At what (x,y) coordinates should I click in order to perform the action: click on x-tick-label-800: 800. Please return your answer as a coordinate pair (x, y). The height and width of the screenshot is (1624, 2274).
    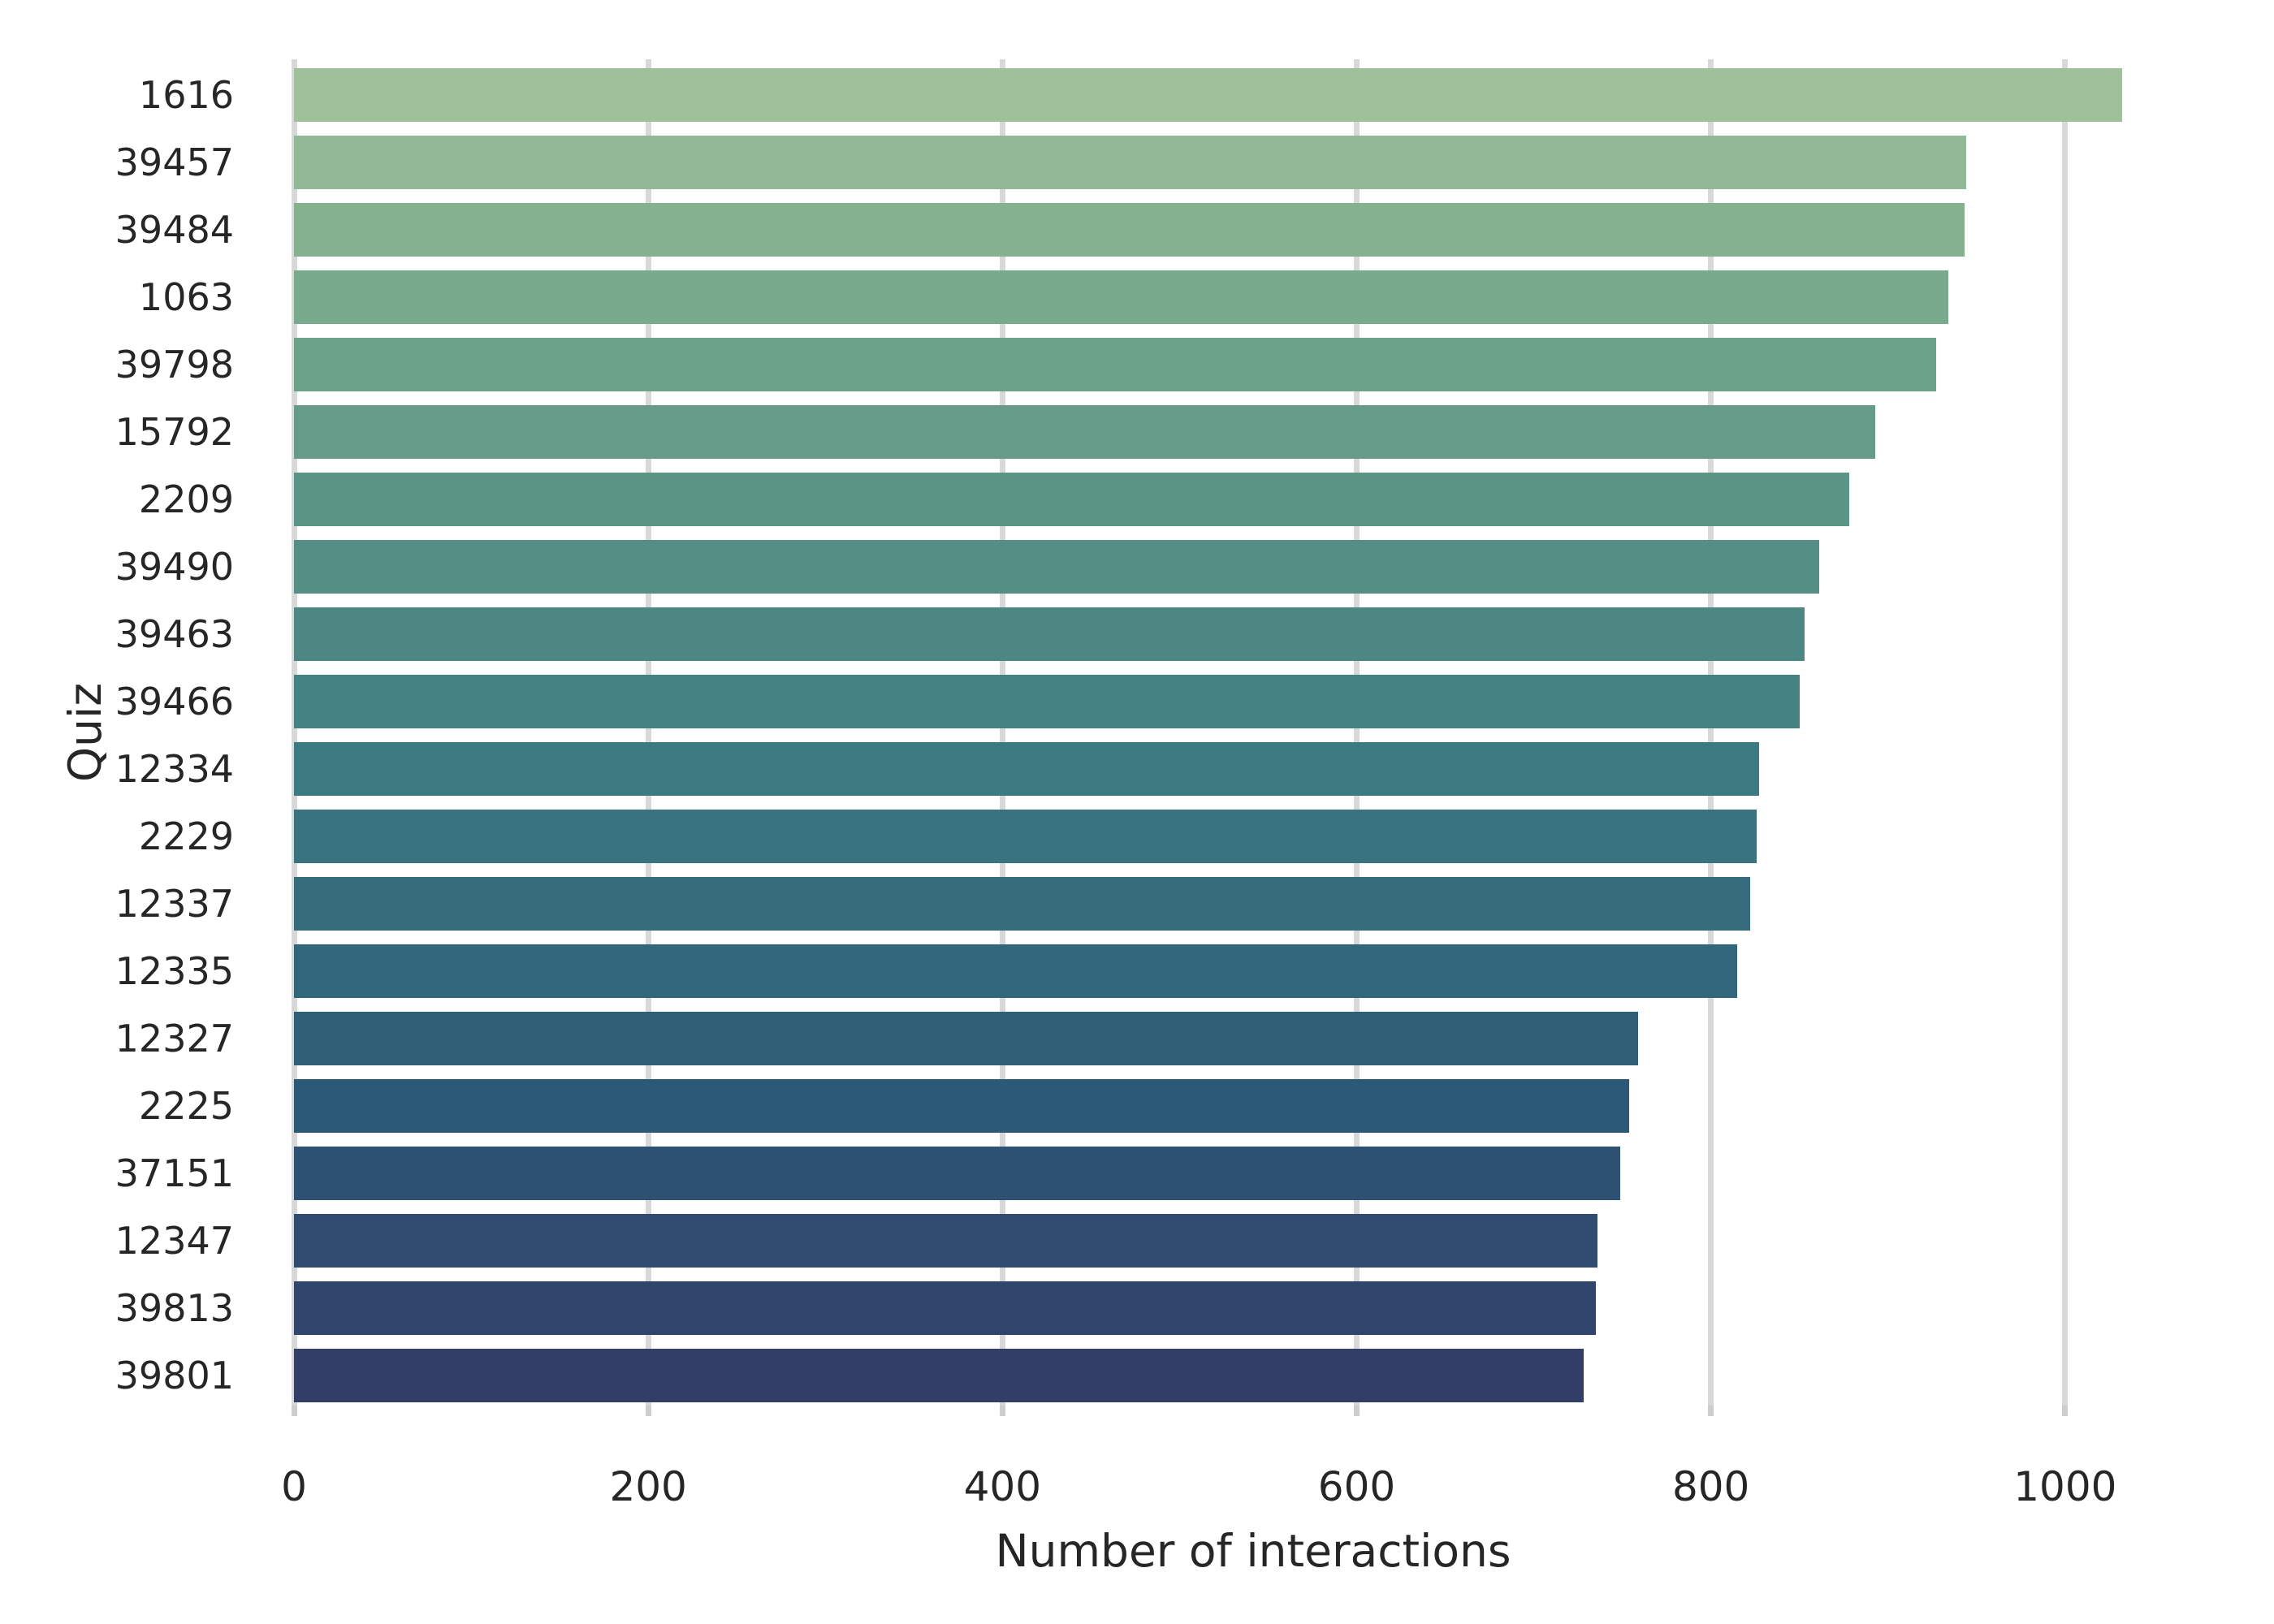
    Looking at the image, I should click on (1711, 1487).